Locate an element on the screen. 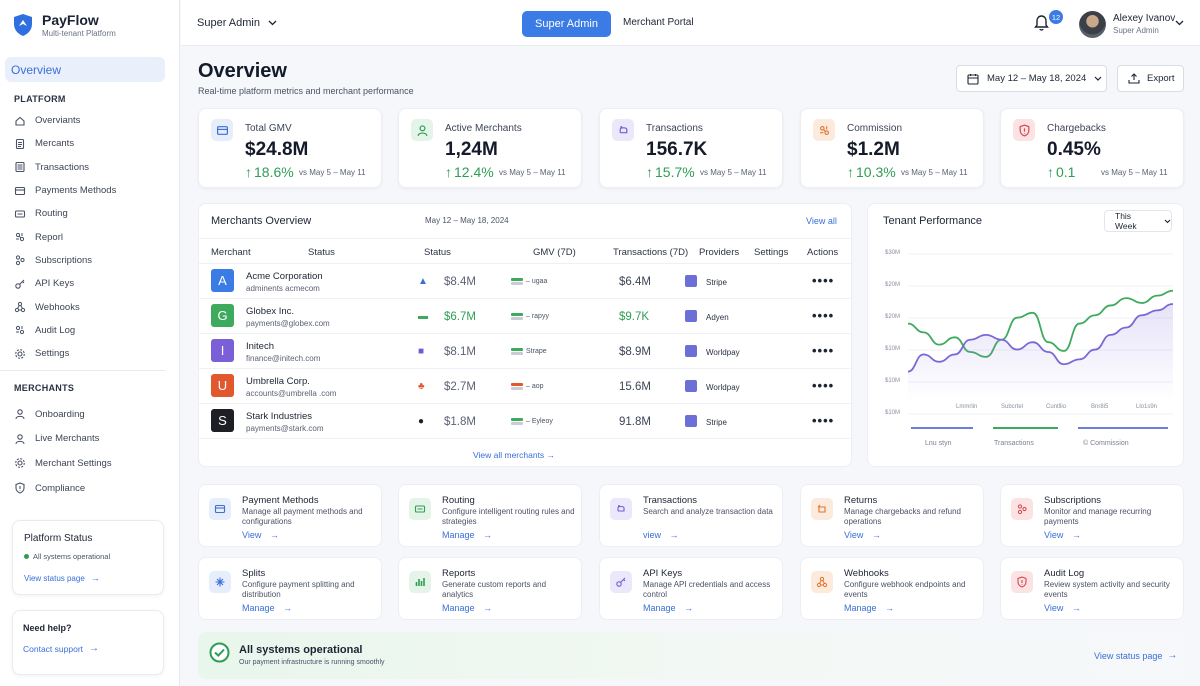 Image resolution: width=1200 pixels, height=686 pixels. col-status-2: Status is located at coordinates (437, 252).